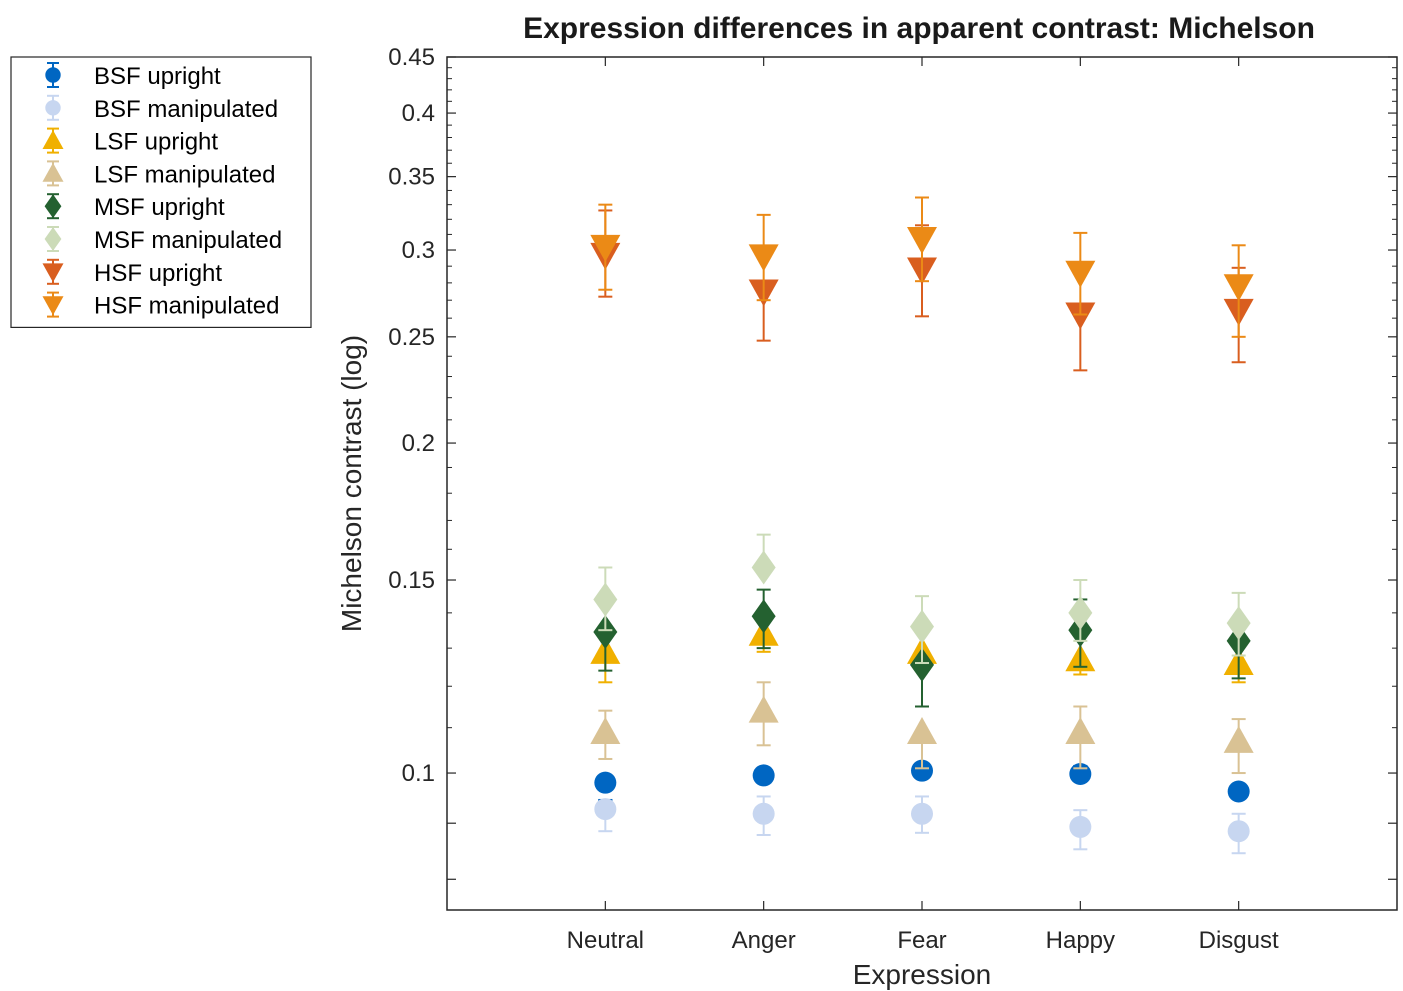  I want to click on legend-entry-label: BSF upright, so click(157, 76).